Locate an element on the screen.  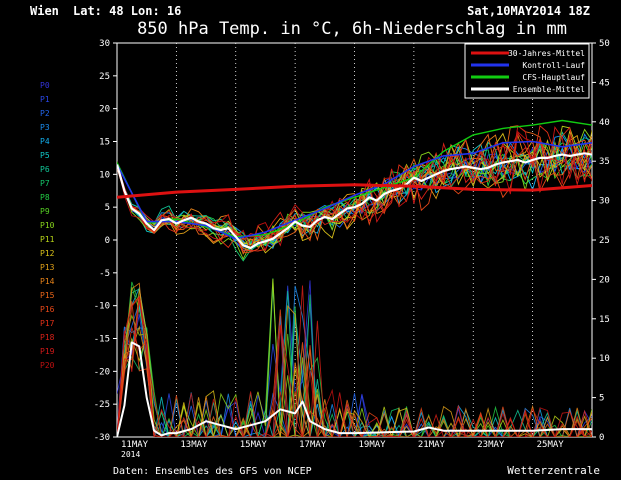
member-label: P5 is located at coordinates (45, 155).